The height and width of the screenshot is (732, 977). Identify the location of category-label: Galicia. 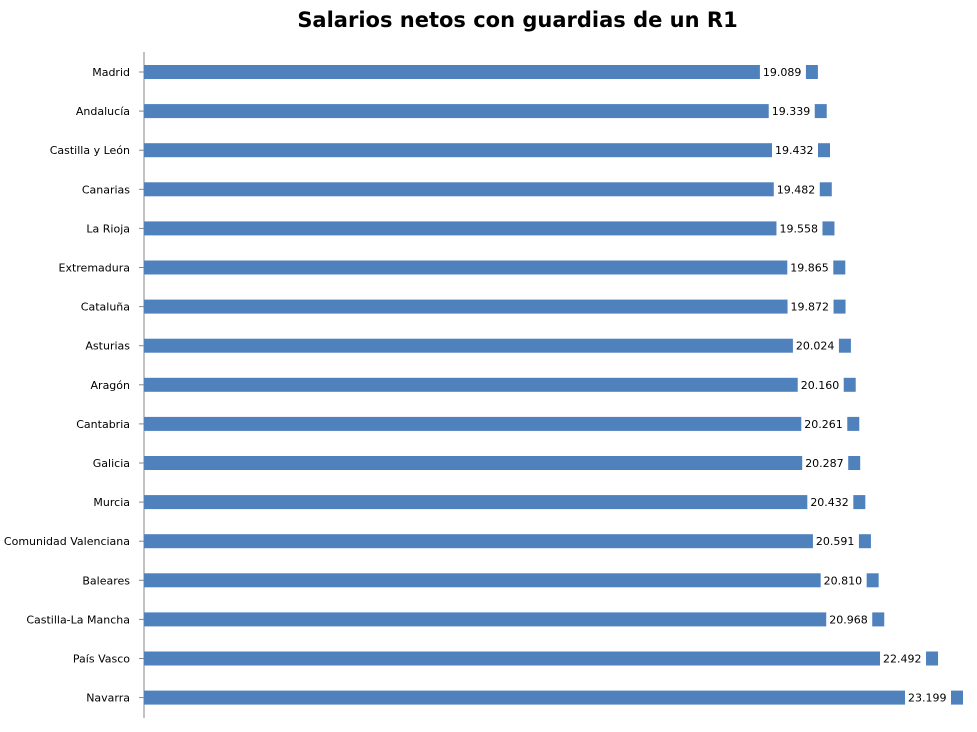
(111, 463).